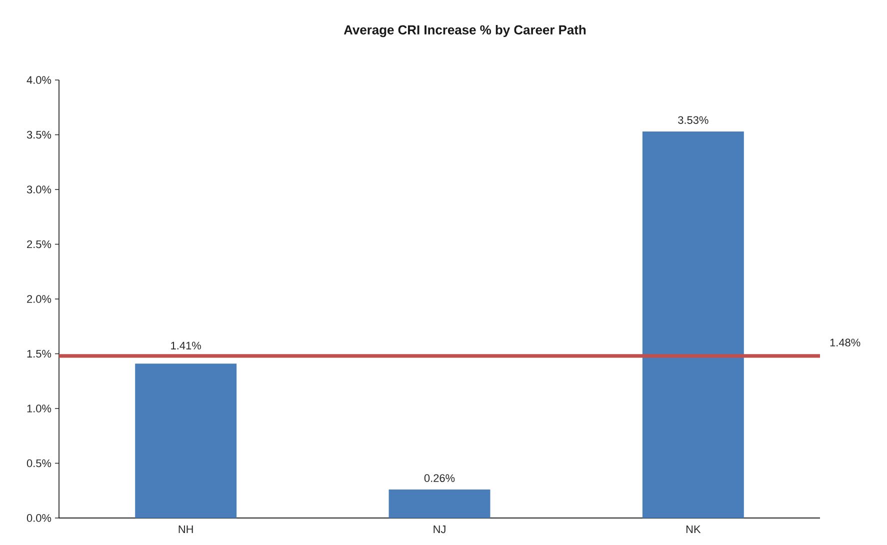 This screenshot has width=887, height=545. Describe the element at coordinates (693, 530) in the screenshot. I see `x-tick-label: NK` at that location.